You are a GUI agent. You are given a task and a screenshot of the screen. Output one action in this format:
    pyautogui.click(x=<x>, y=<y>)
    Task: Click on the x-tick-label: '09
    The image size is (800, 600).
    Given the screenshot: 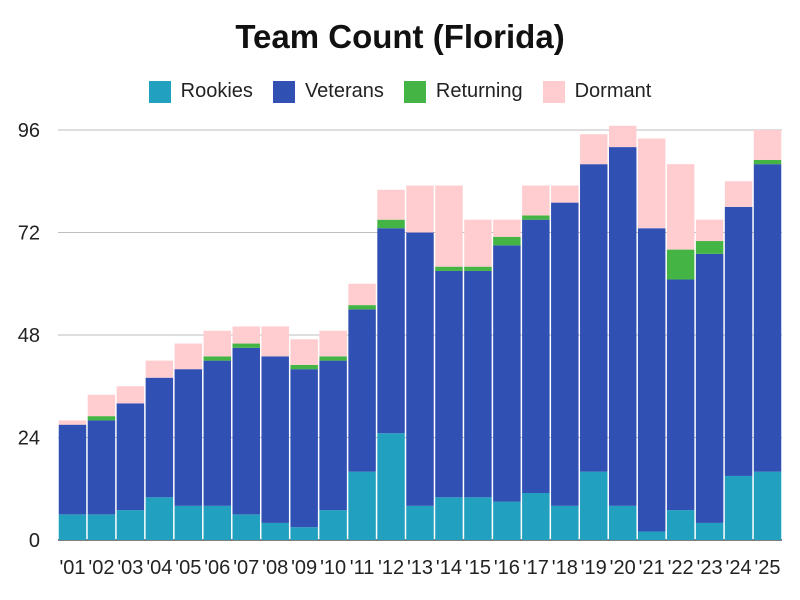 What is the action you would take?
    pyautogui.click(x=304, y=568)
    